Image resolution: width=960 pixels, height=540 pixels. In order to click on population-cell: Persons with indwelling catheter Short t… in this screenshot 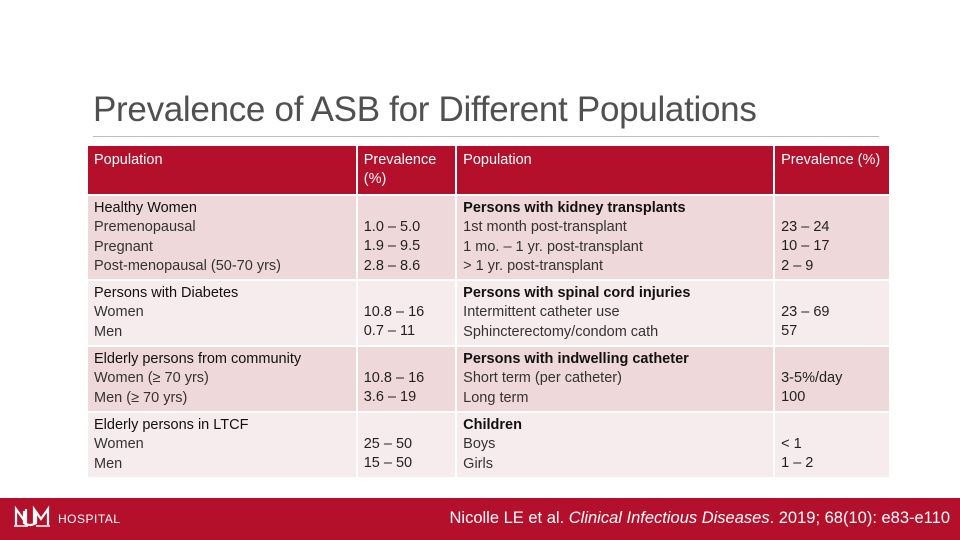, I will do `click(615, 379)`.